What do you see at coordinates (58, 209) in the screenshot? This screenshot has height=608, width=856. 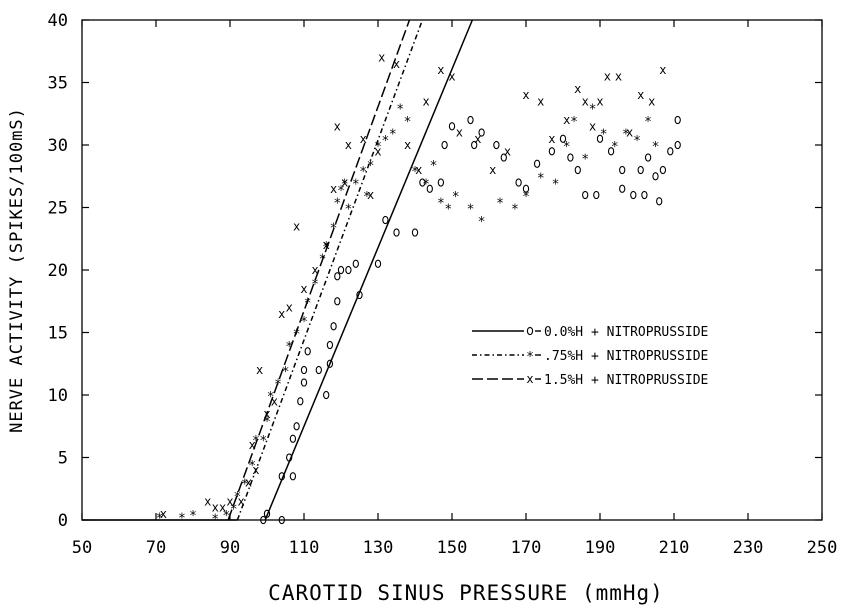 I see `y-tick-label: 25` at bounding box center [58, 209].